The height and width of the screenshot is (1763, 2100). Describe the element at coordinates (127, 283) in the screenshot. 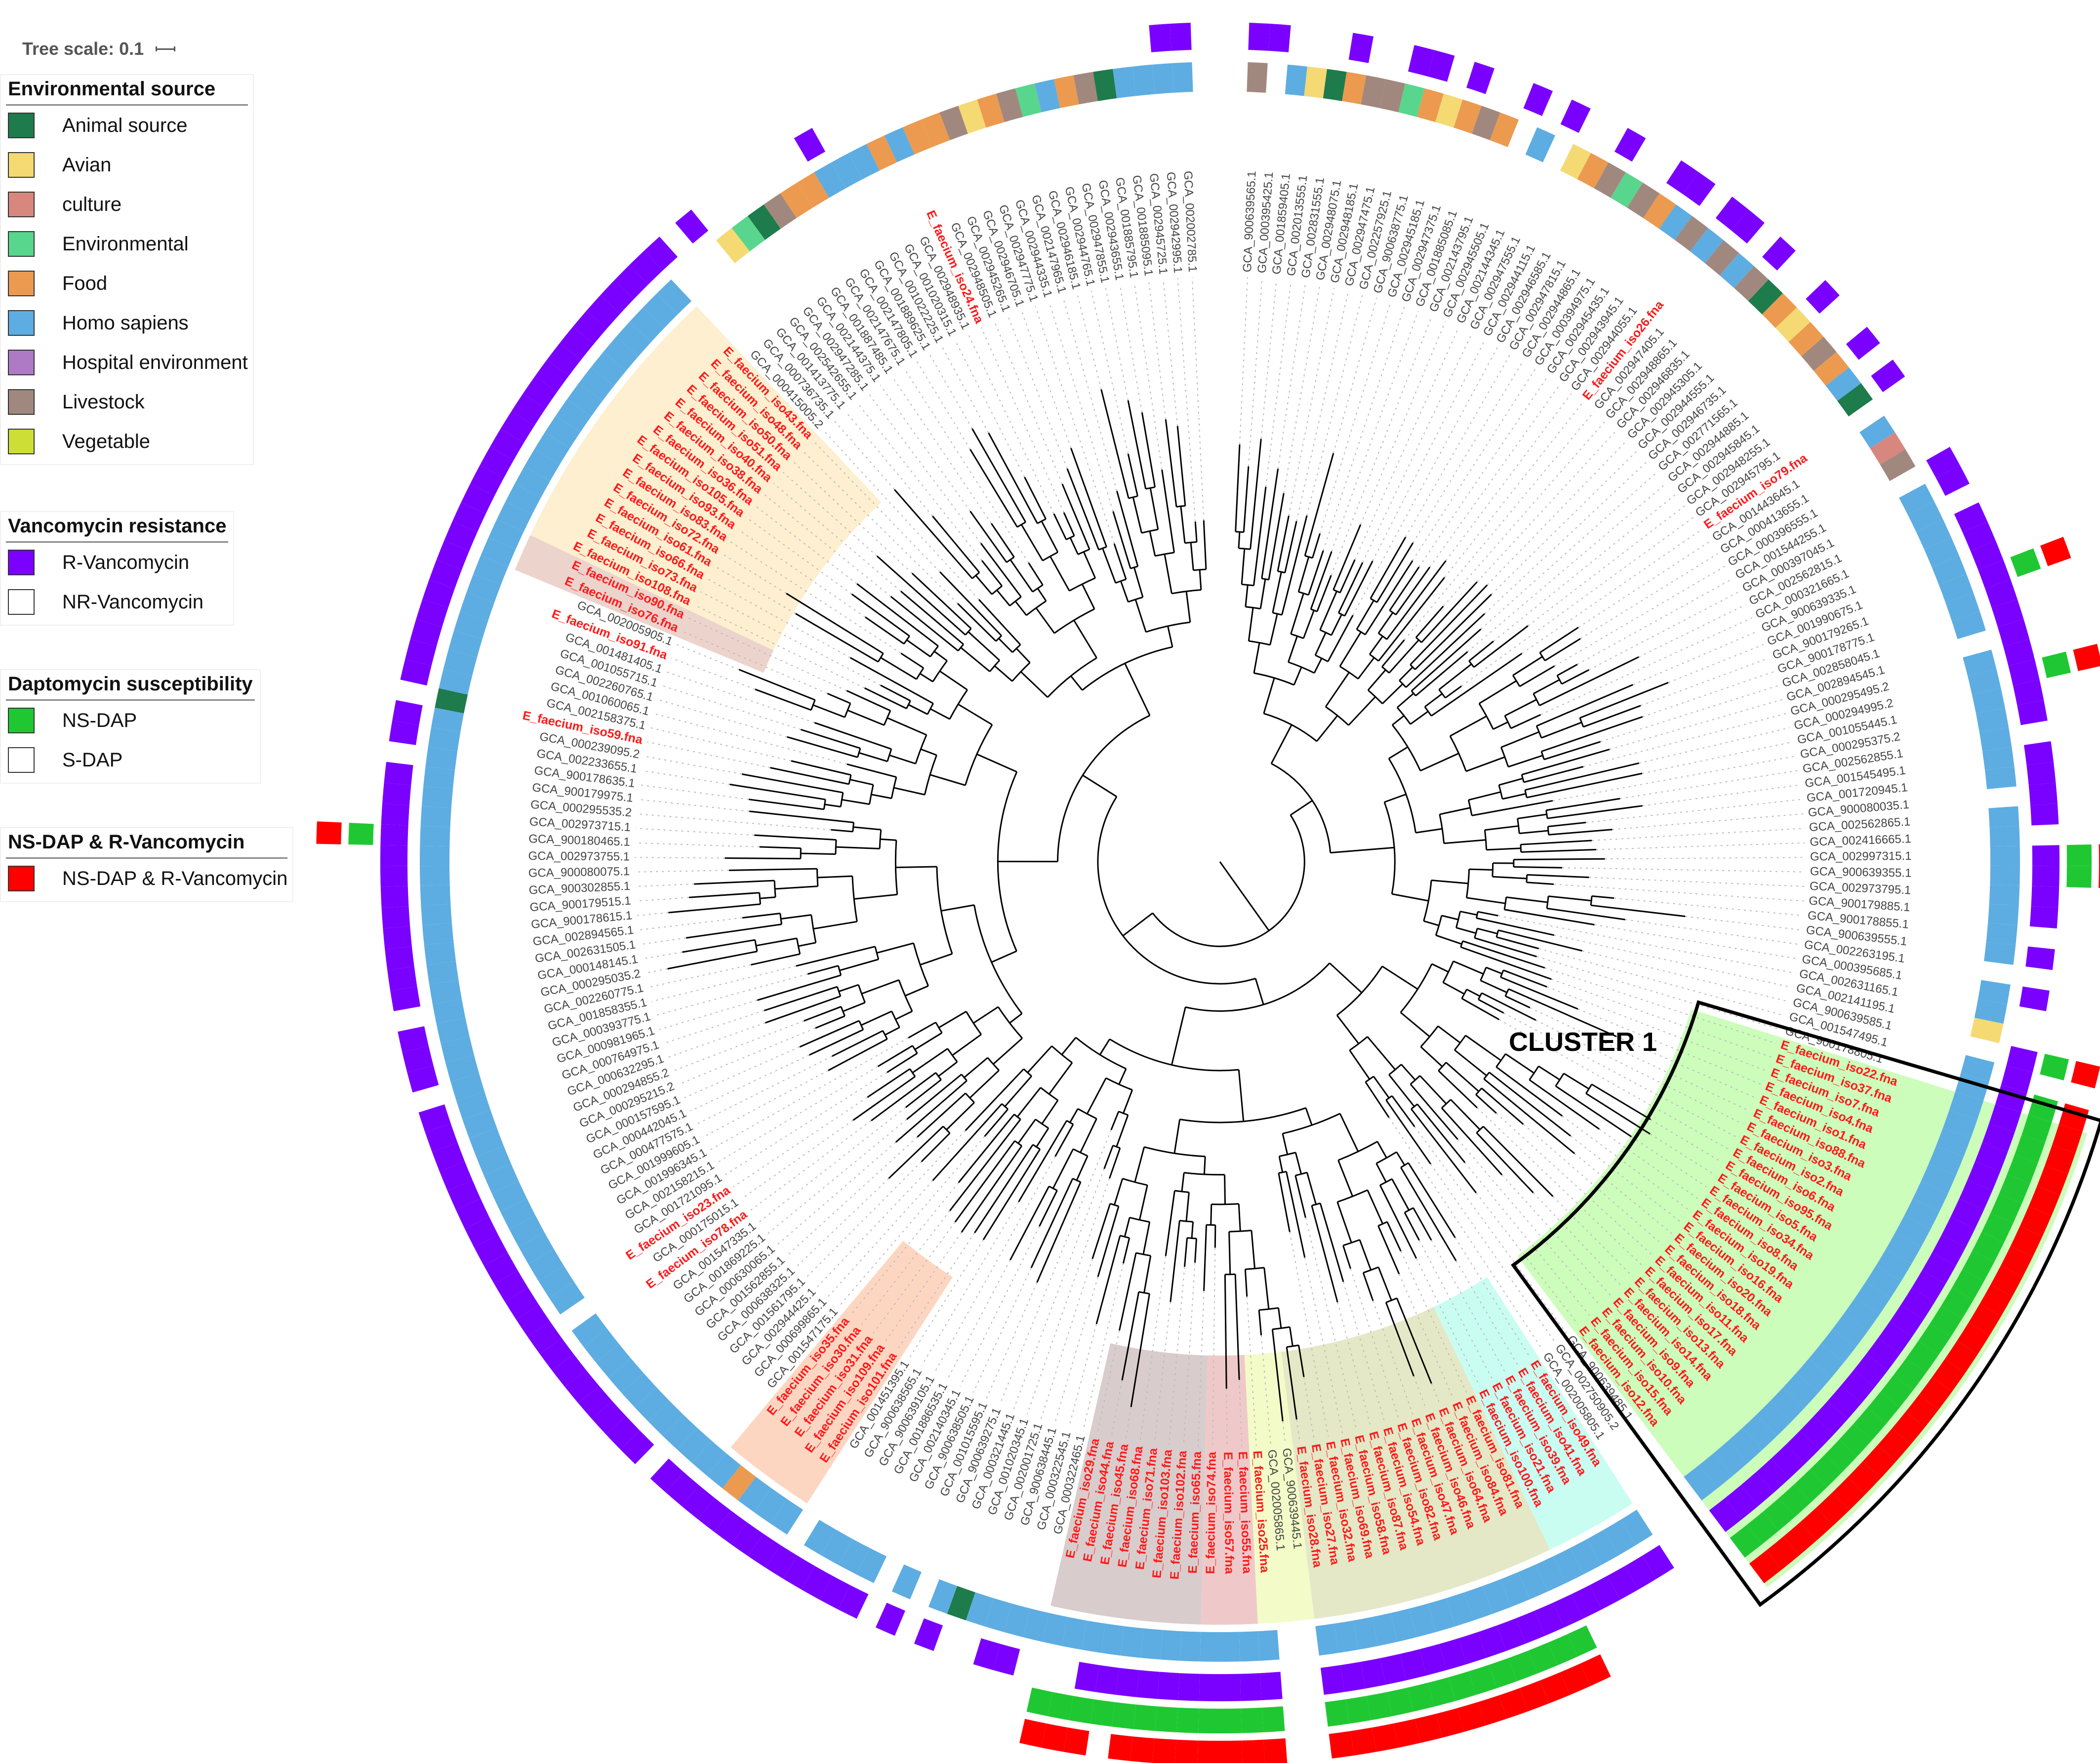

I see `legend-item: Food` at that location.